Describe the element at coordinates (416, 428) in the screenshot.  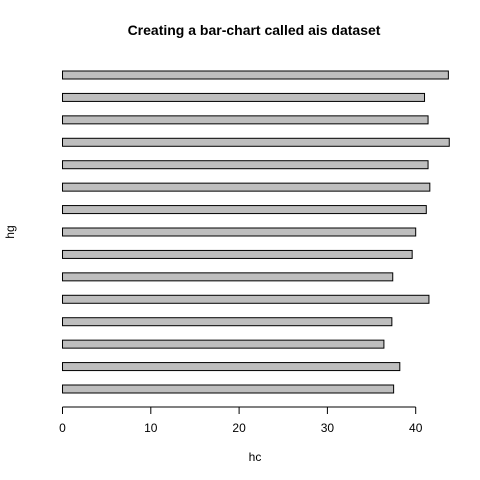
I see `x-tick-label: 40` at that location.